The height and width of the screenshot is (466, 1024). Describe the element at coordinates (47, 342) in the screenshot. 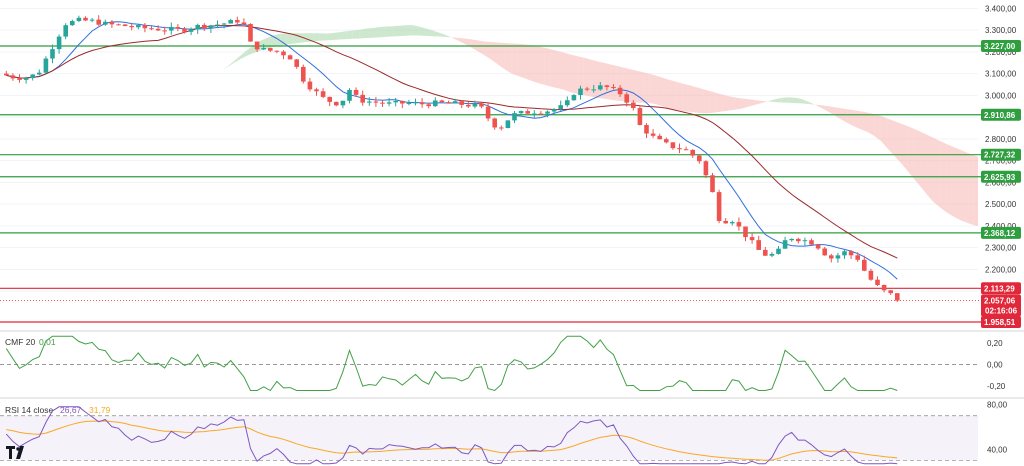

I see `cmf-value: 0,01` at that location.